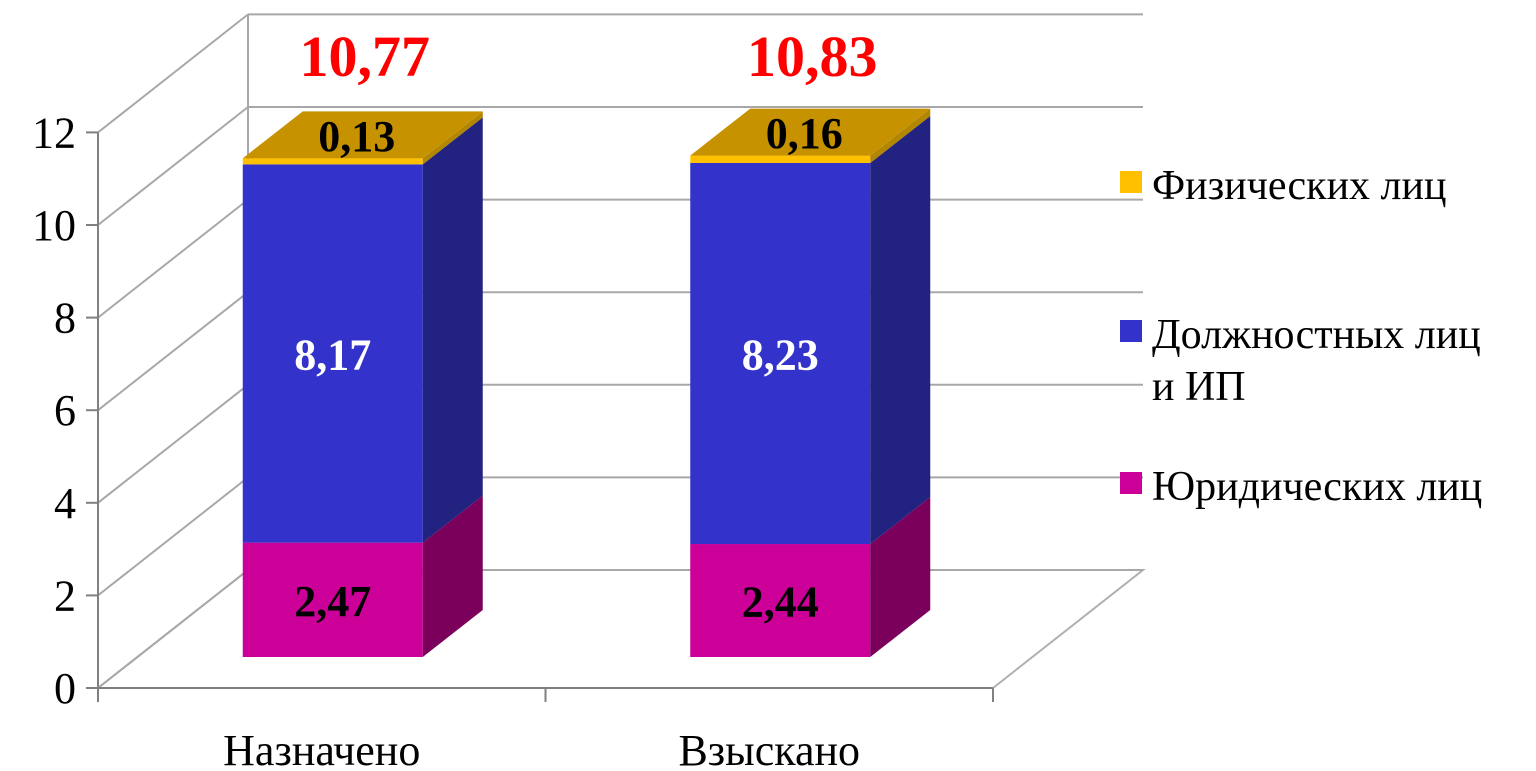 This screenshot has width=1536, height=771. What do you see at coordinates (54, 225) in the screenshot?
I see `y-tick-label: 10` at bounding box center [54, 225].